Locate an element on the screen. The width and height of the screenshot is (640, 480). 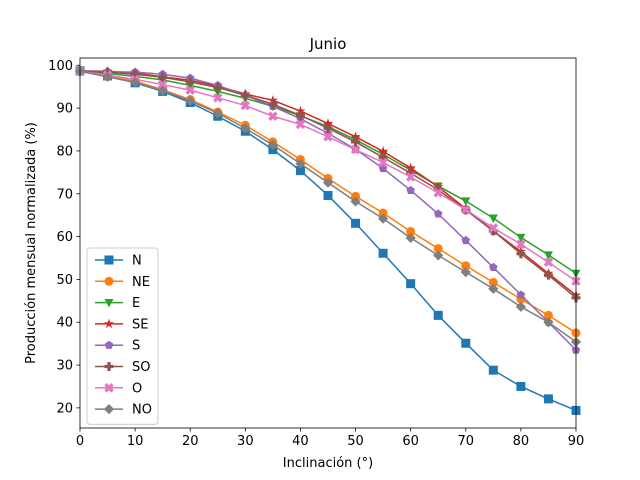
data-point-o-45-shape is located at coordinates (328, 137).